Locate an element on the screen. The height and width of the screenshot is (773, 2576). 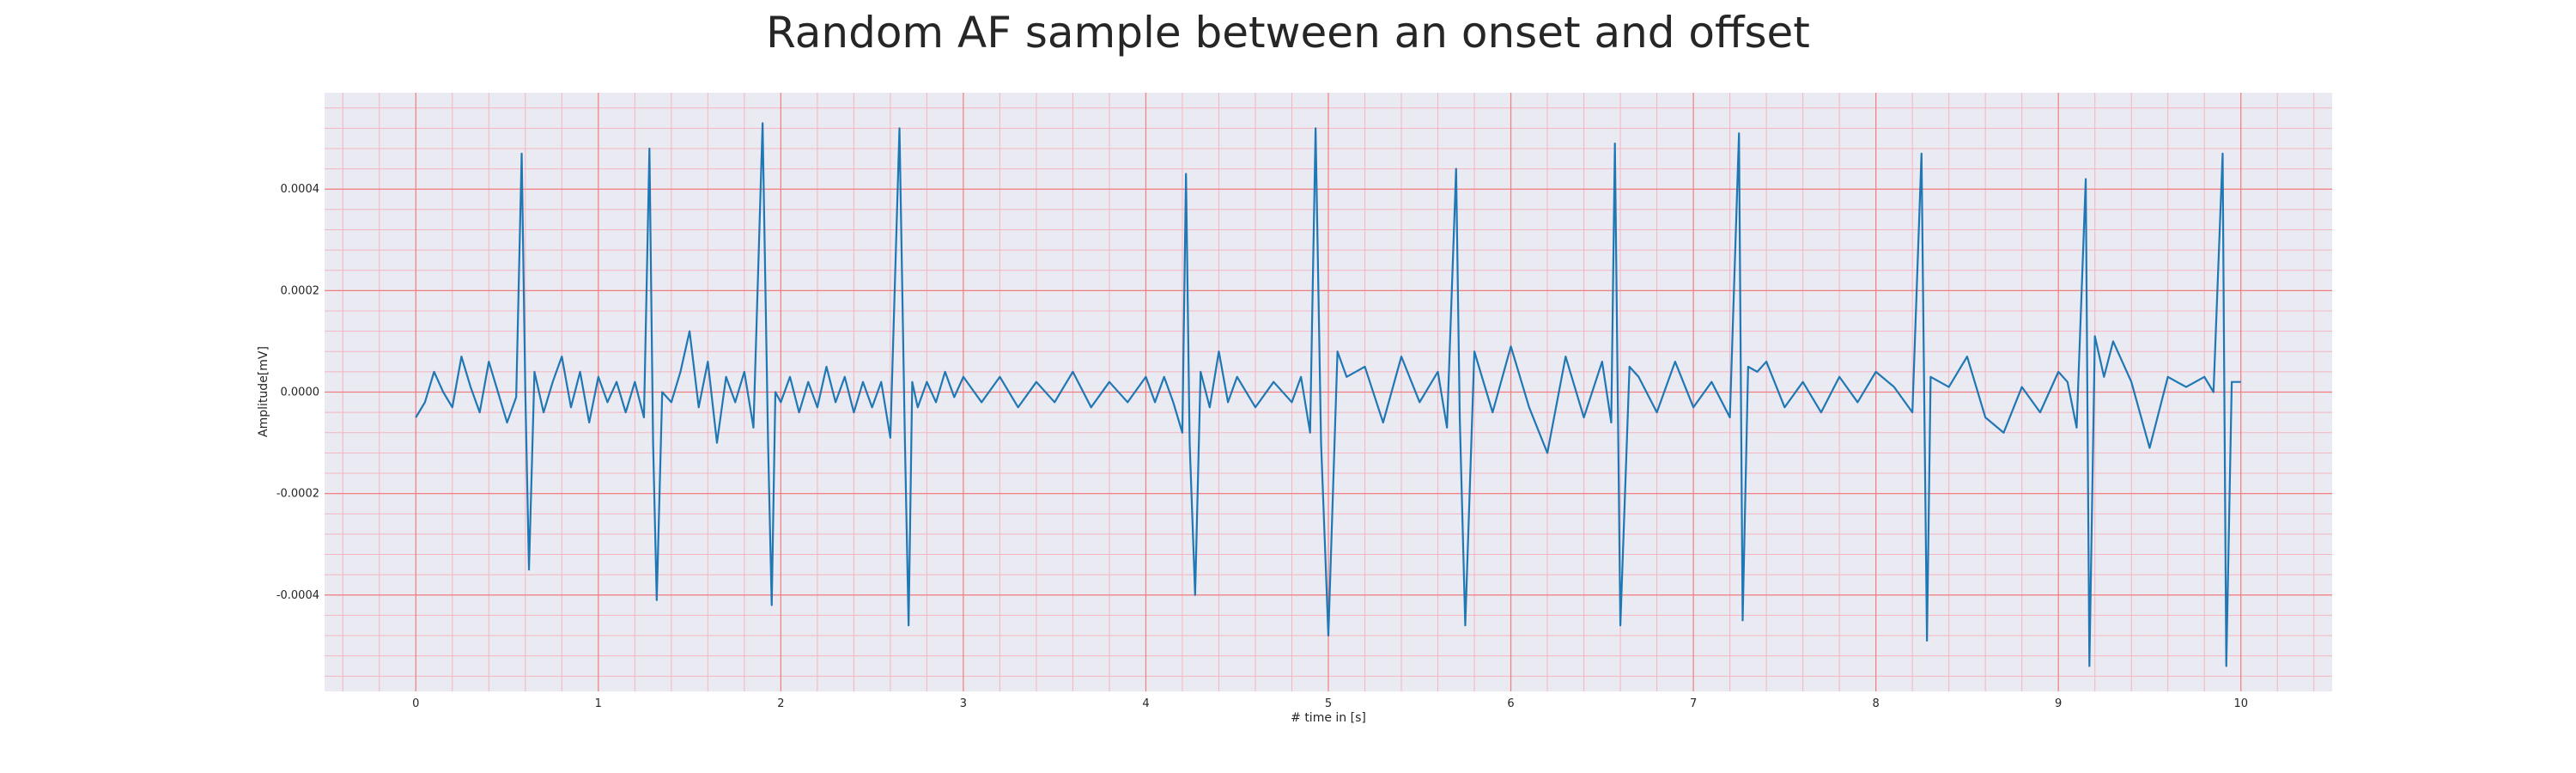
x-tick-label: 4 is located at coordinates (1145, 703).